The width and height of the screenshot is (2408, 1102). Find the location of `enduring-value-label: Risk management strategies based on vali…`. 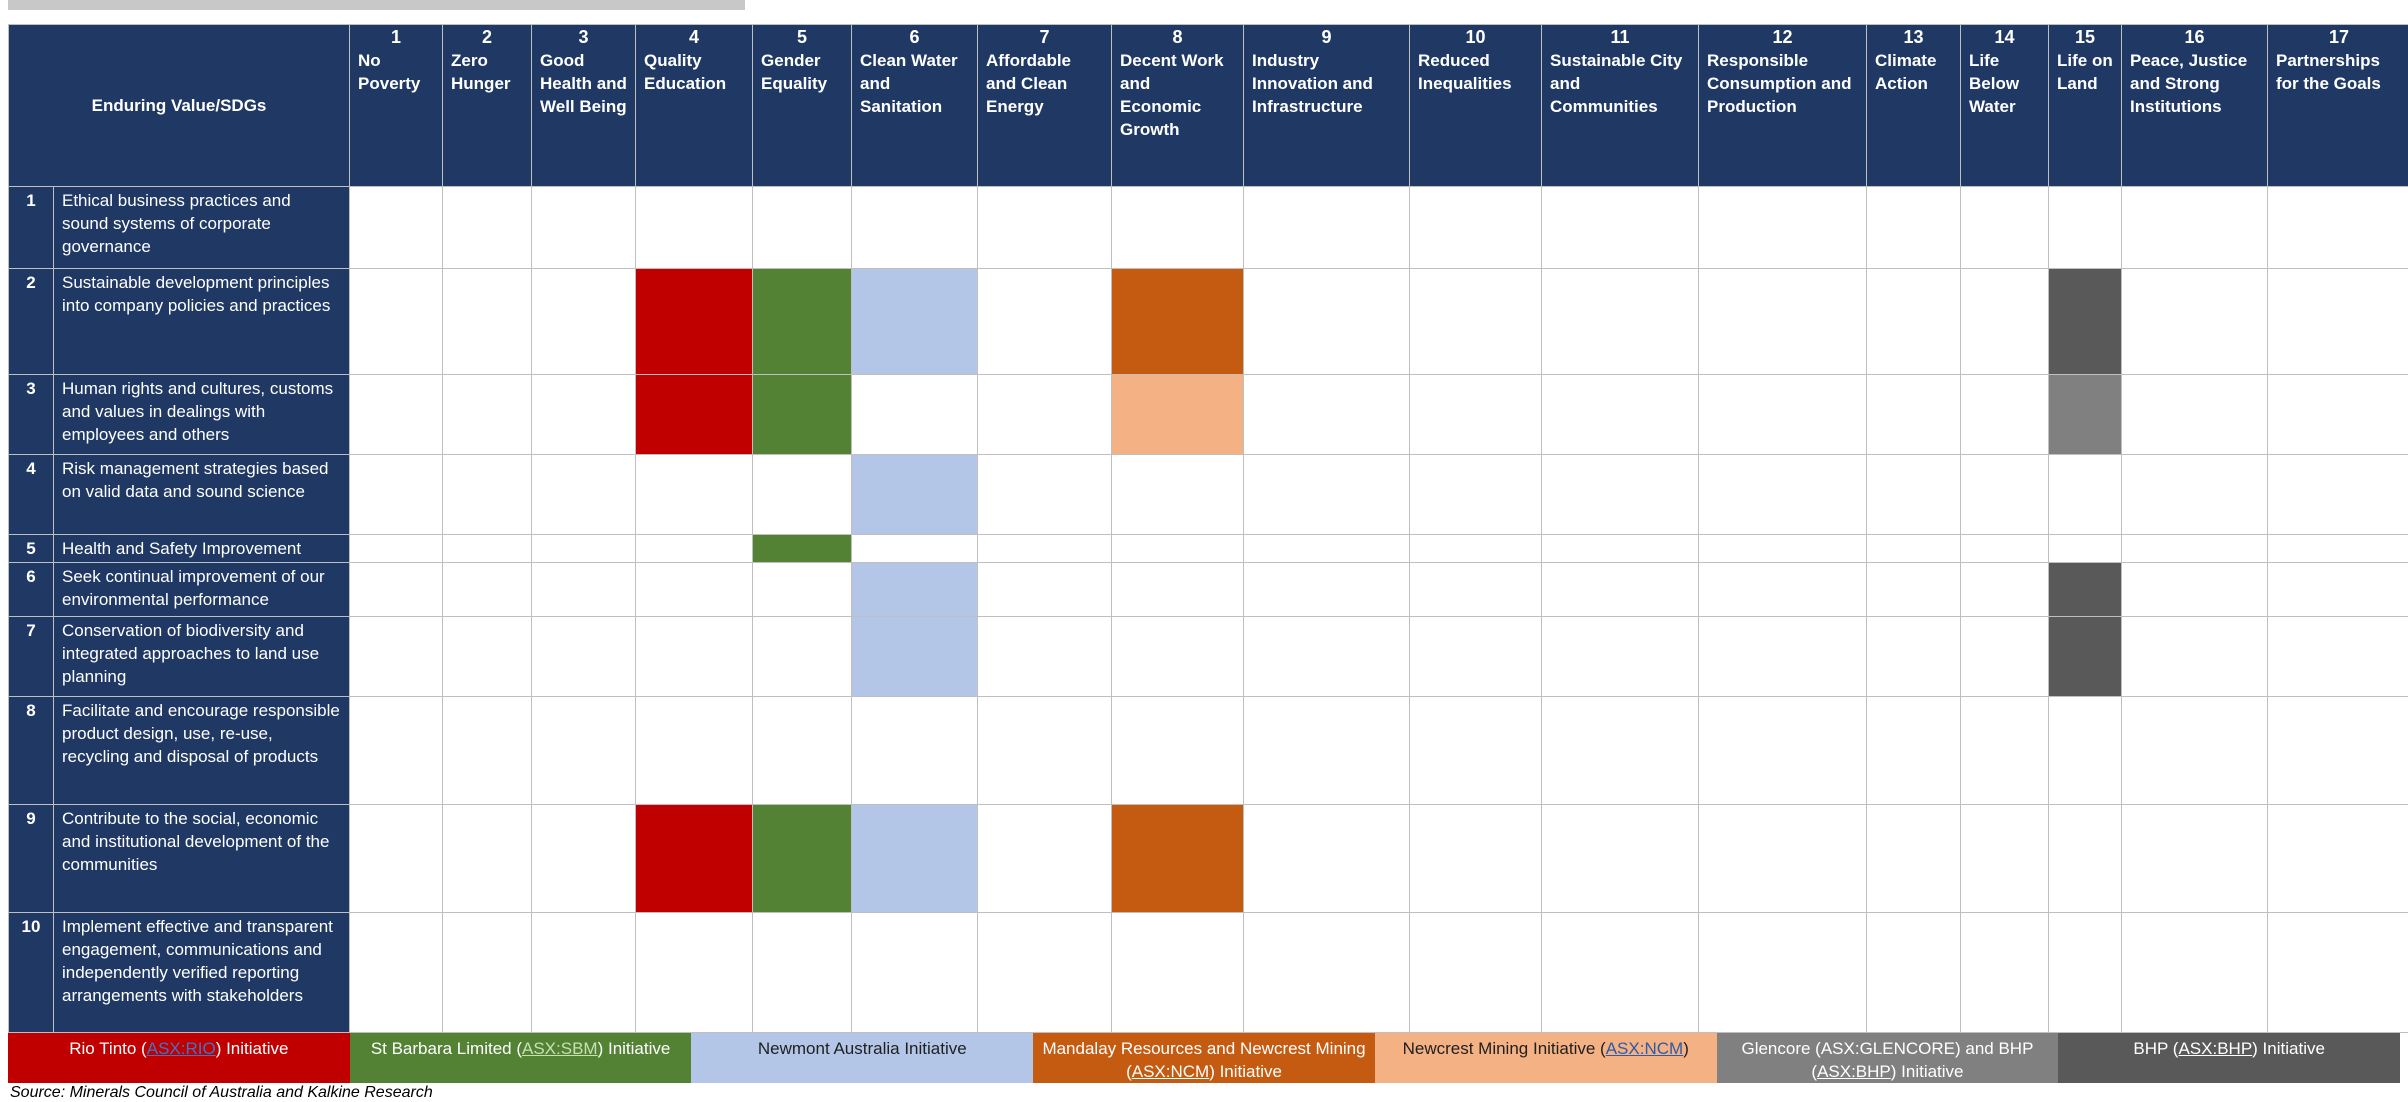

enduring-value-label: Risk management strategies based on vali… is located at coordinates (202, 495).